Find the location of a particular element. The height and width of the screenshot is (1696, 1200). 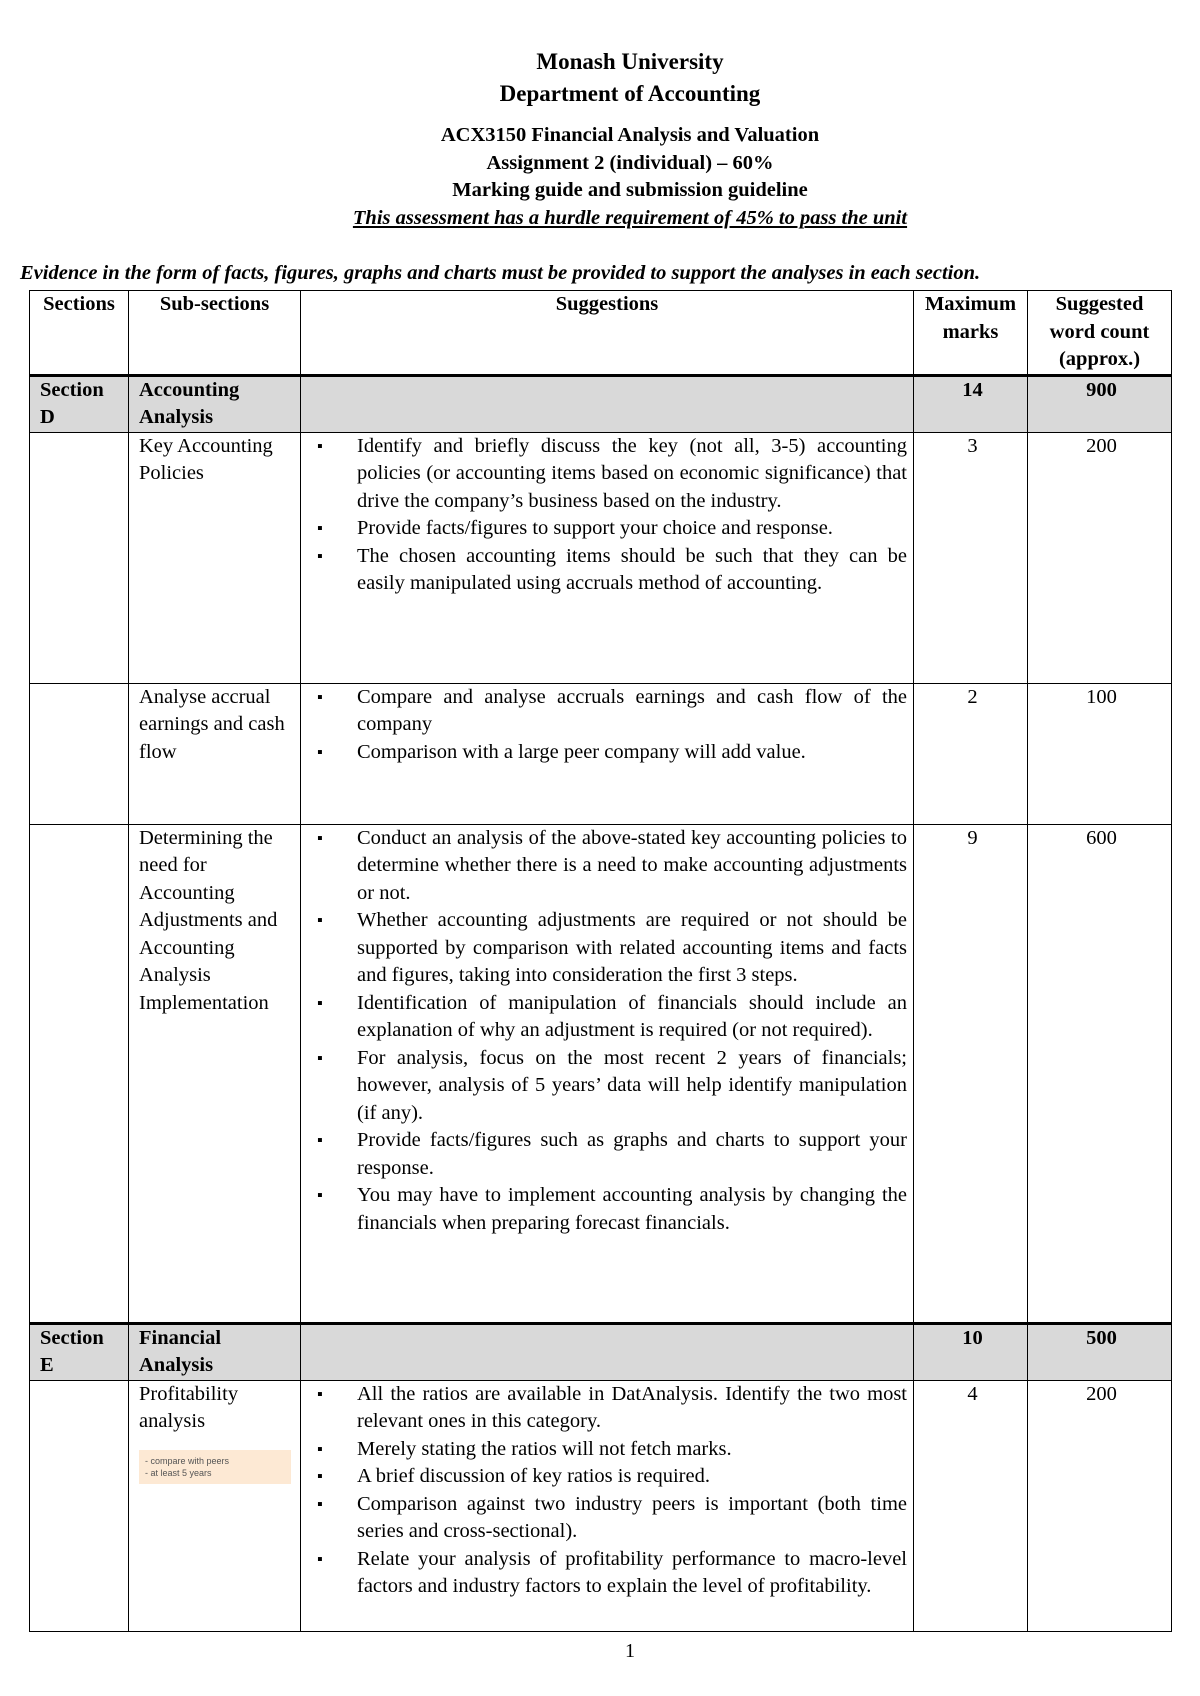

guide-title: Marking guide and submission guideline is located at coordinates (630, 190).